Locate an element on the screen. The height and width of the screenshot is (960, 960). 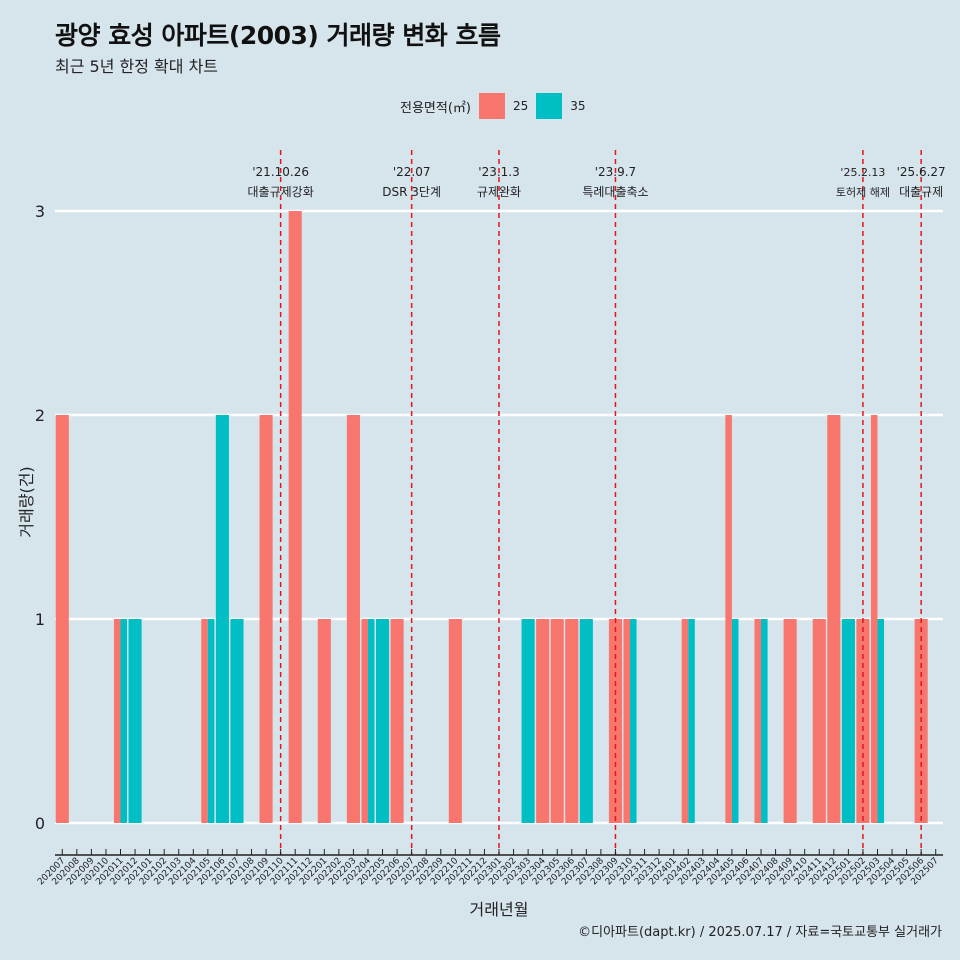
event-label: 특례대출축소 is located at coordinates (615, 192).